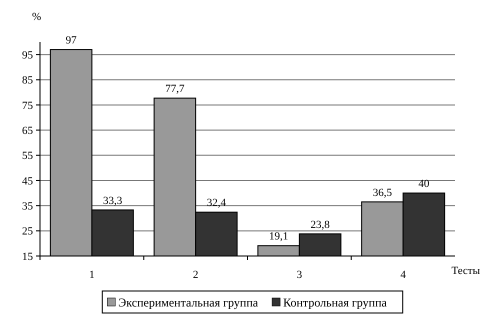 This screenshot has width=485, height=323. What do you see at coordinates (188, 303) in the screenshot?
I see `legend-label: Экспериментальная группа` at bounding box center [188, 303].